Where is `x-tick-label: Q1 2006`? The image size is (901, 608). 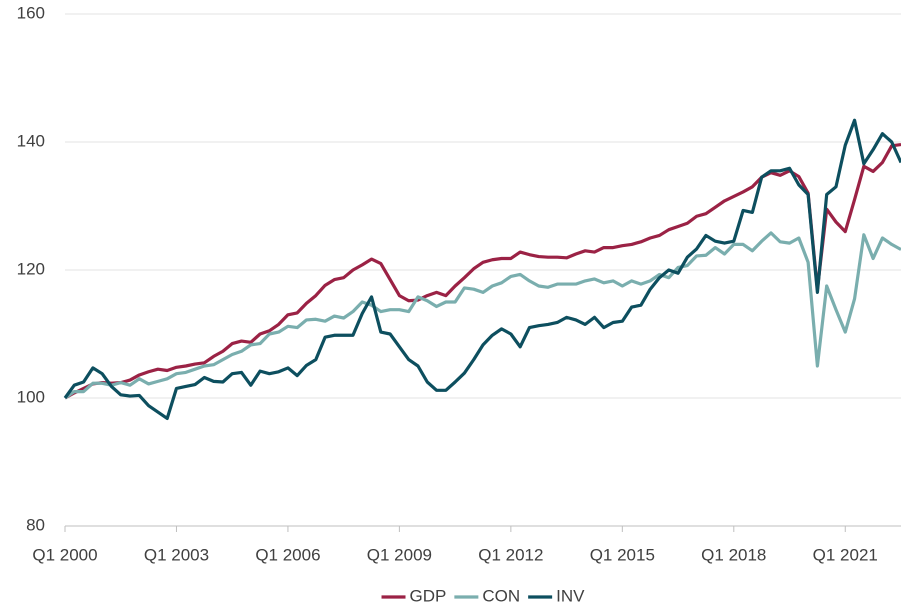
x-tick-label: Q1 2006 is located at coordinates (287, 554).